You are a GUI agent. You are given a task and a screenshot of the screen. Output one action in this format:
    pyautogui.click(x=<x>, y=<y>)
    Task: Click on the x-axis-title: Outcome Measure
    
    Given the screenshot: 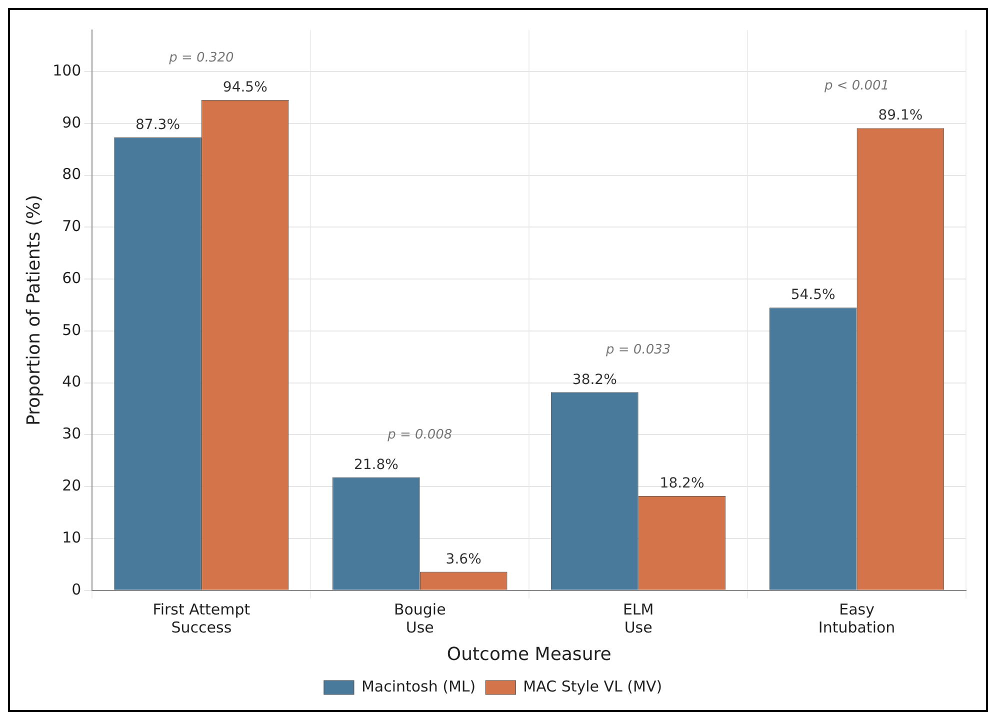 What is the action you would take?
    pyautogui.click(x=529, y=654)
    